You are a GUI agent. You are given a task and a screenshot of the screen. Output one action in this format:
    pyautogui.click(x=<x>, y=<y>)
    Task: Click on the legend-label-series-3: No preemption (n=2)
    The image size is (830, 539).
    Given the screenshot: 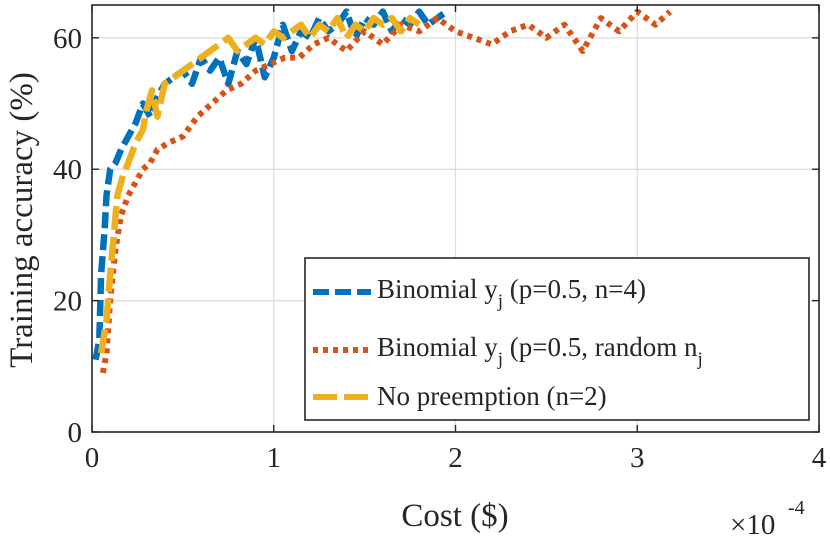 What is the action you would take?
    pyautogui.click(x=492, y=396)
    